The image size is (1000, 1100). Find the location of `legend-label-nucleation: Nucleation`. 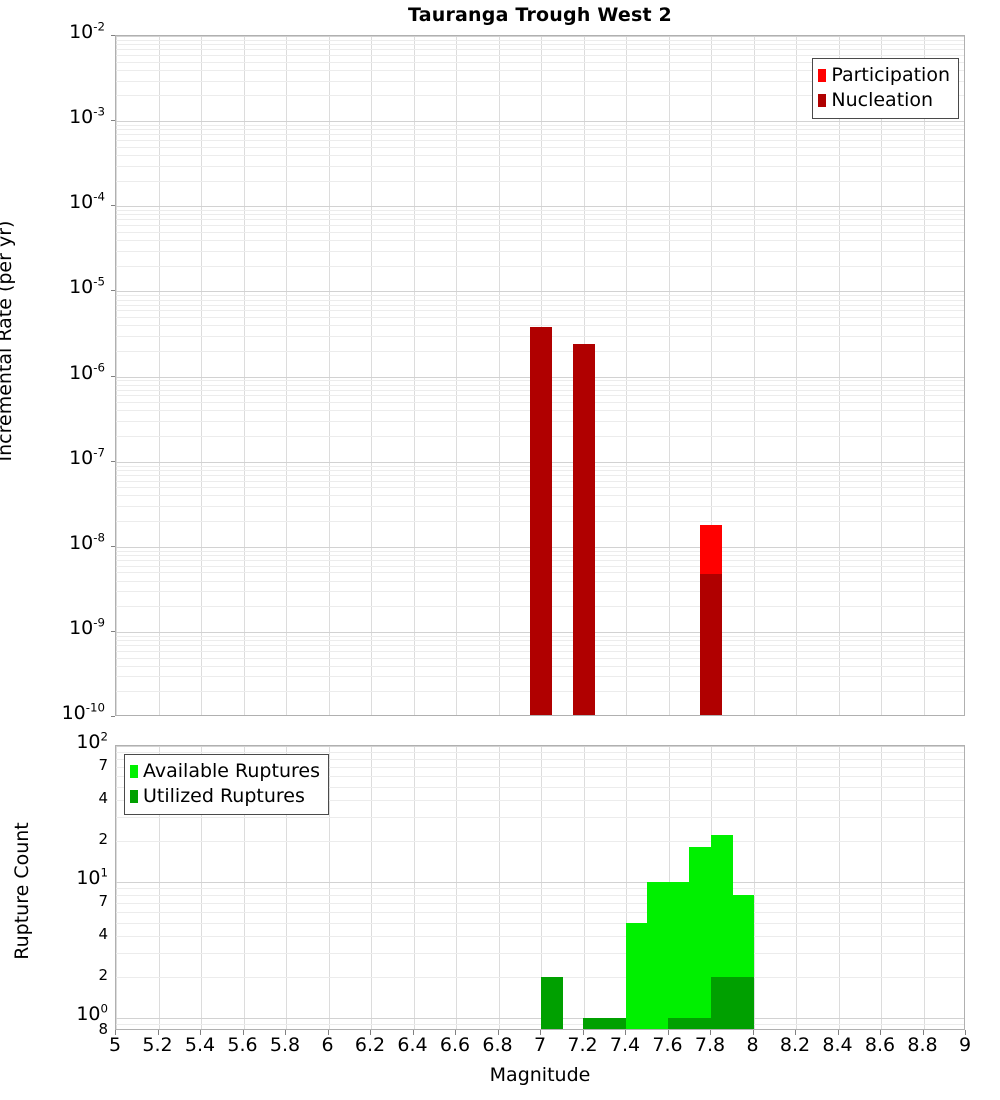

legend-label-nucleation: Nucleation is located at coordinates (882, 100).